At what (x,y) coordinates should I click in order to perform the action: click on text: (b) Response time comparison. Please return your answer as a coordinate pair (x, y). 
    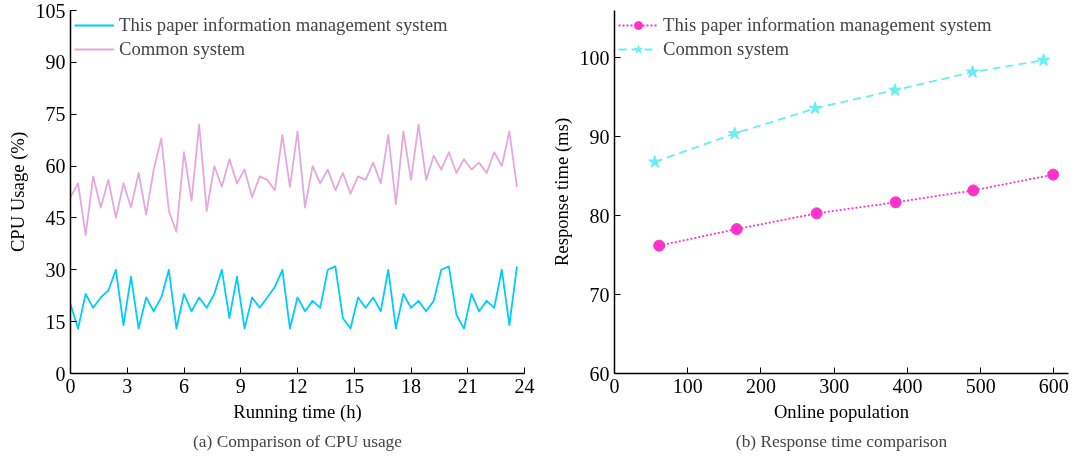
    Looking at the image, I should click on (841, 441).